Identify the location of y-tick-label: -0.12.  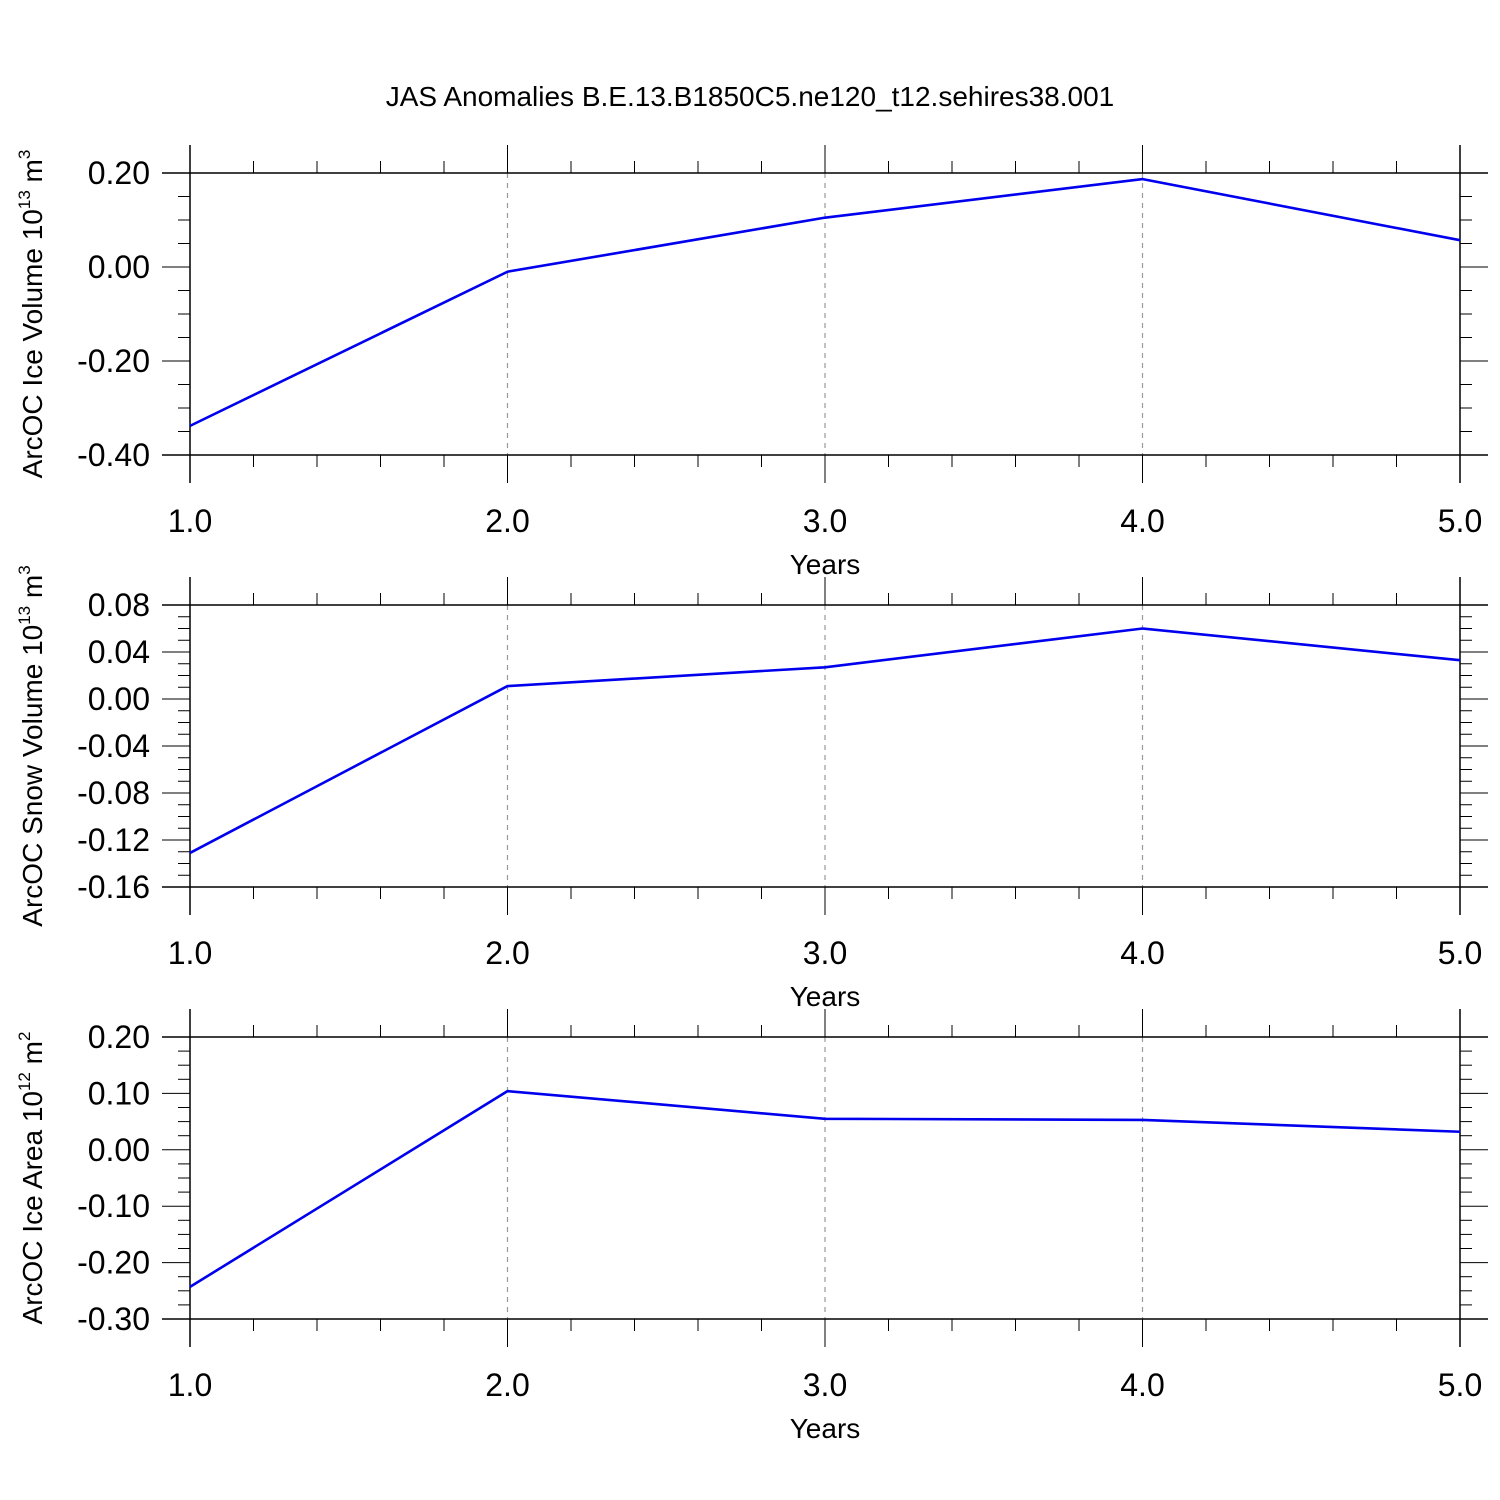
(113, 840).